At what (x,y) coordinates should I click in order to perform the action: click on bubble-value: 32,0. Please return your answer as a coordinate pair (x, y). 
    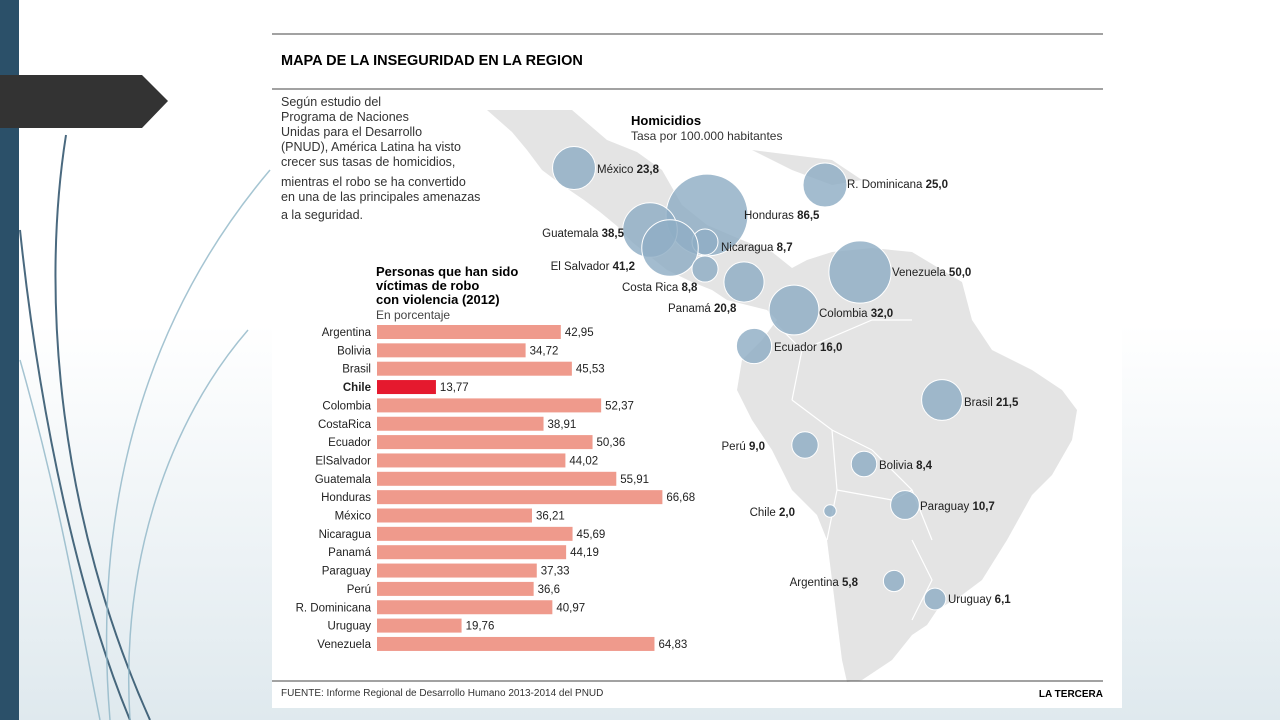
    Looking at the image, I should click on (882, 314).